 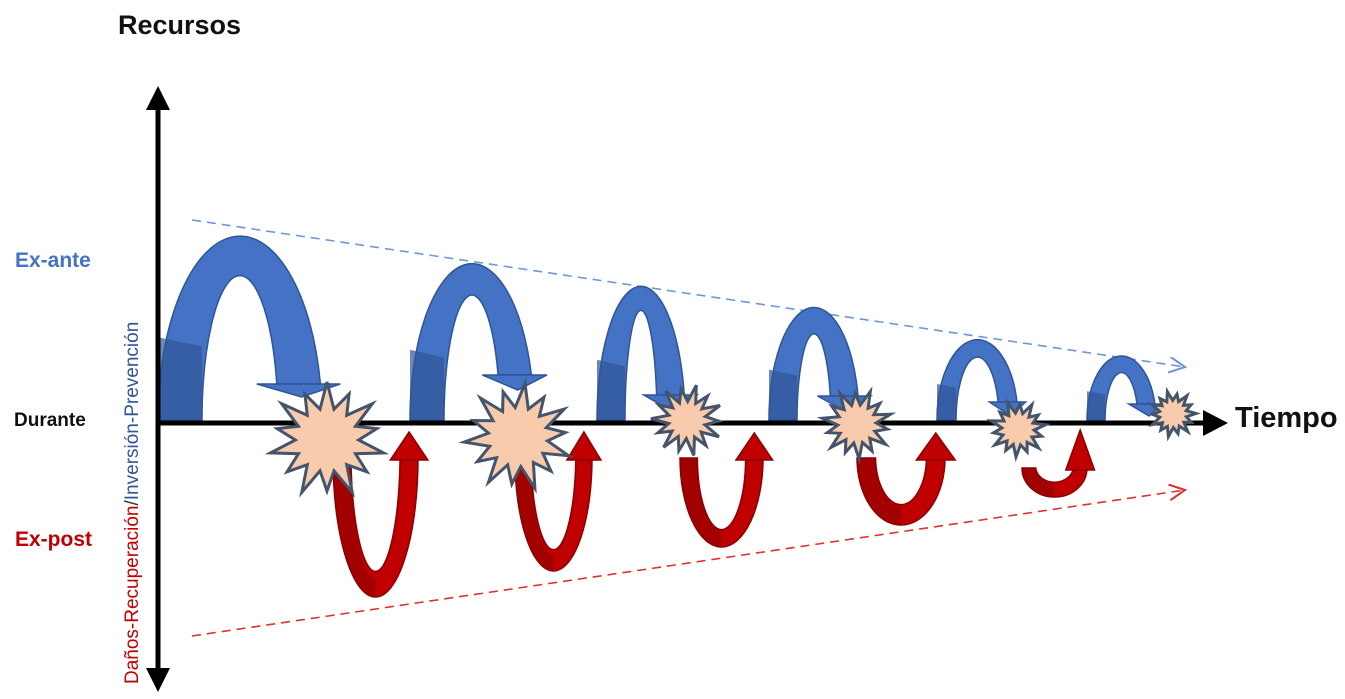 What do you see at coordinates (54, 539) in the screenshot?
I see `ex-post-label: Ex-post` at bounding box center [54, 539].